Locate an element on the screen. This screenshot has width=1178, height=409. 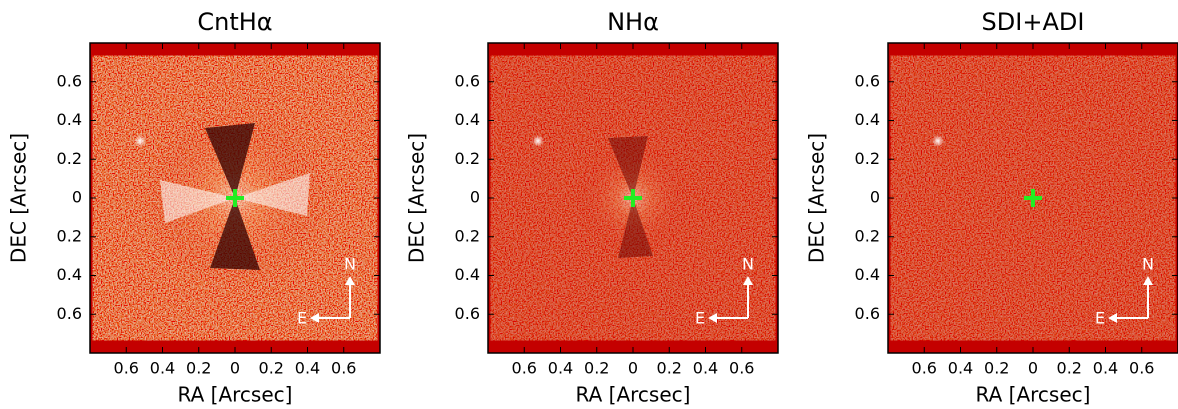
panel-title: SDI+ADI is located at coordinates (1033, 22).